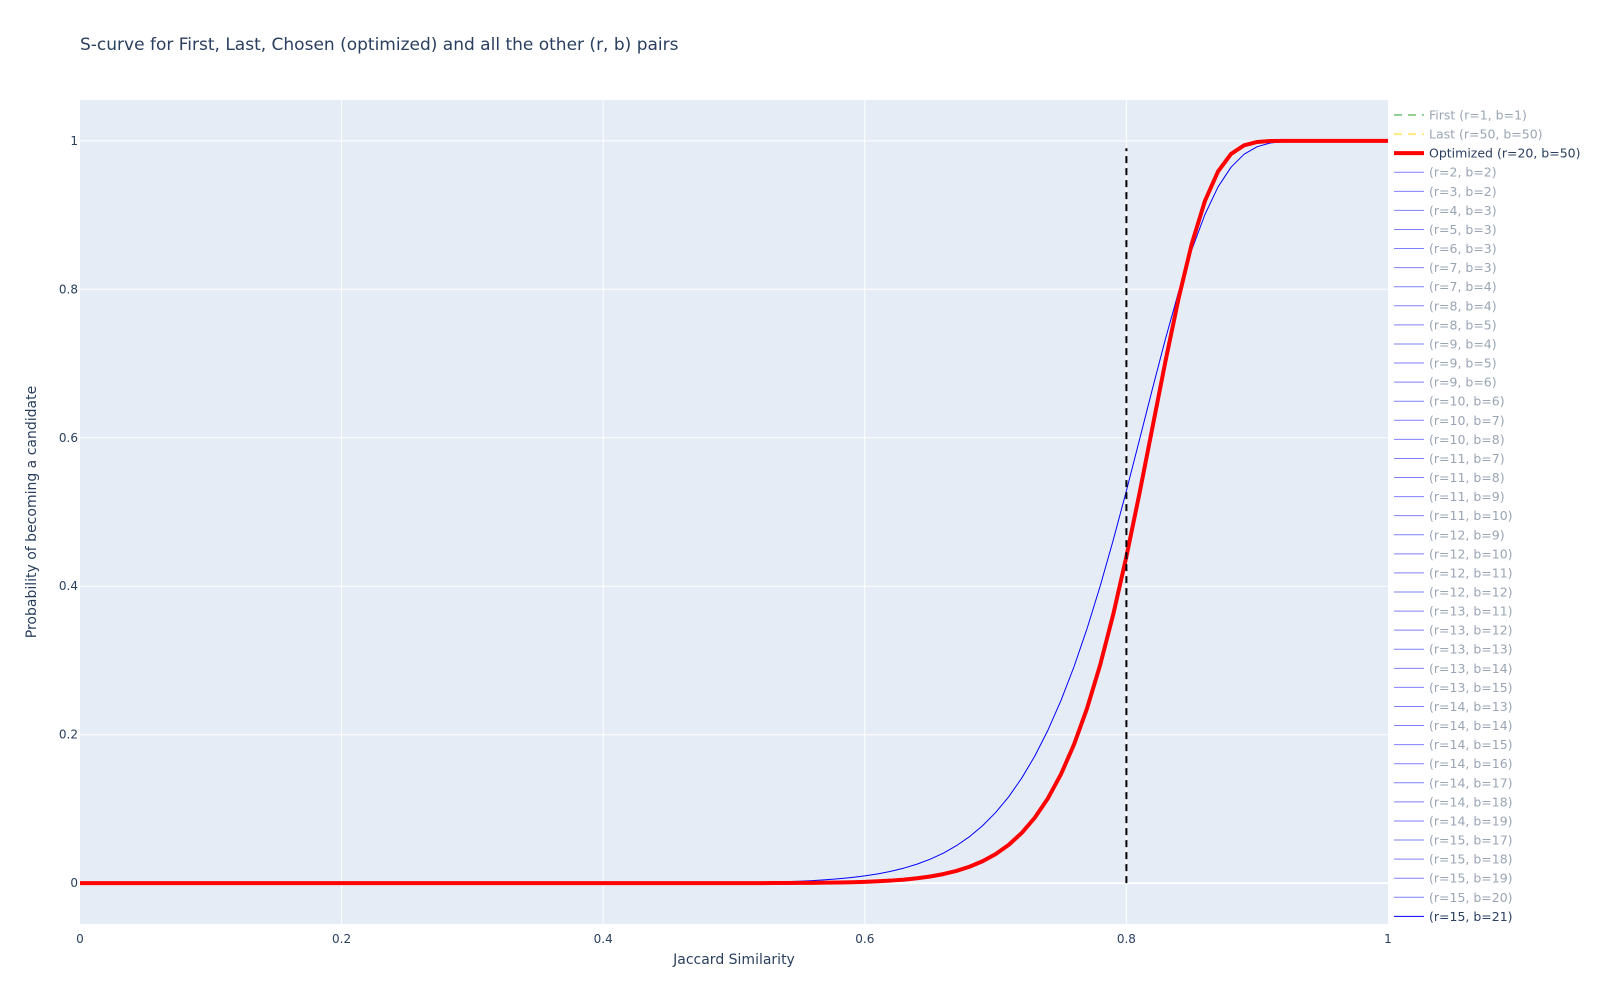  I want to click on legend-label: (r=15, b=17), so click(1471, 840).